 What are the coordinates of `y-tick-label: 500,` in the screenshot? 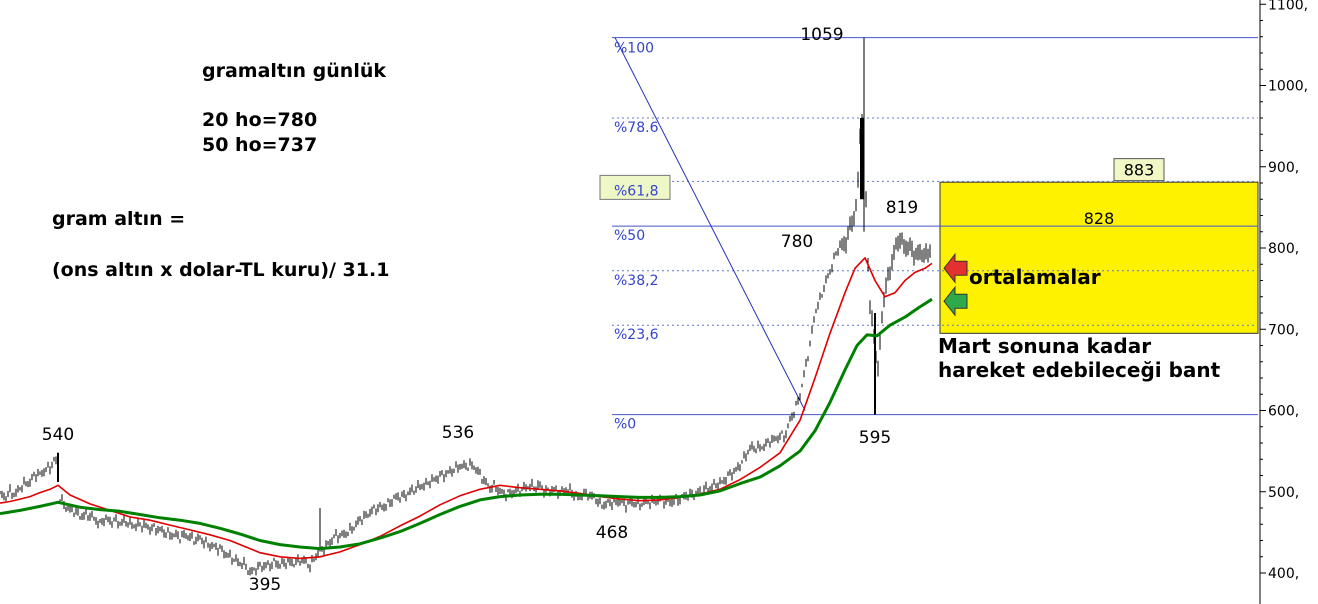 It's located at (1283, 493).